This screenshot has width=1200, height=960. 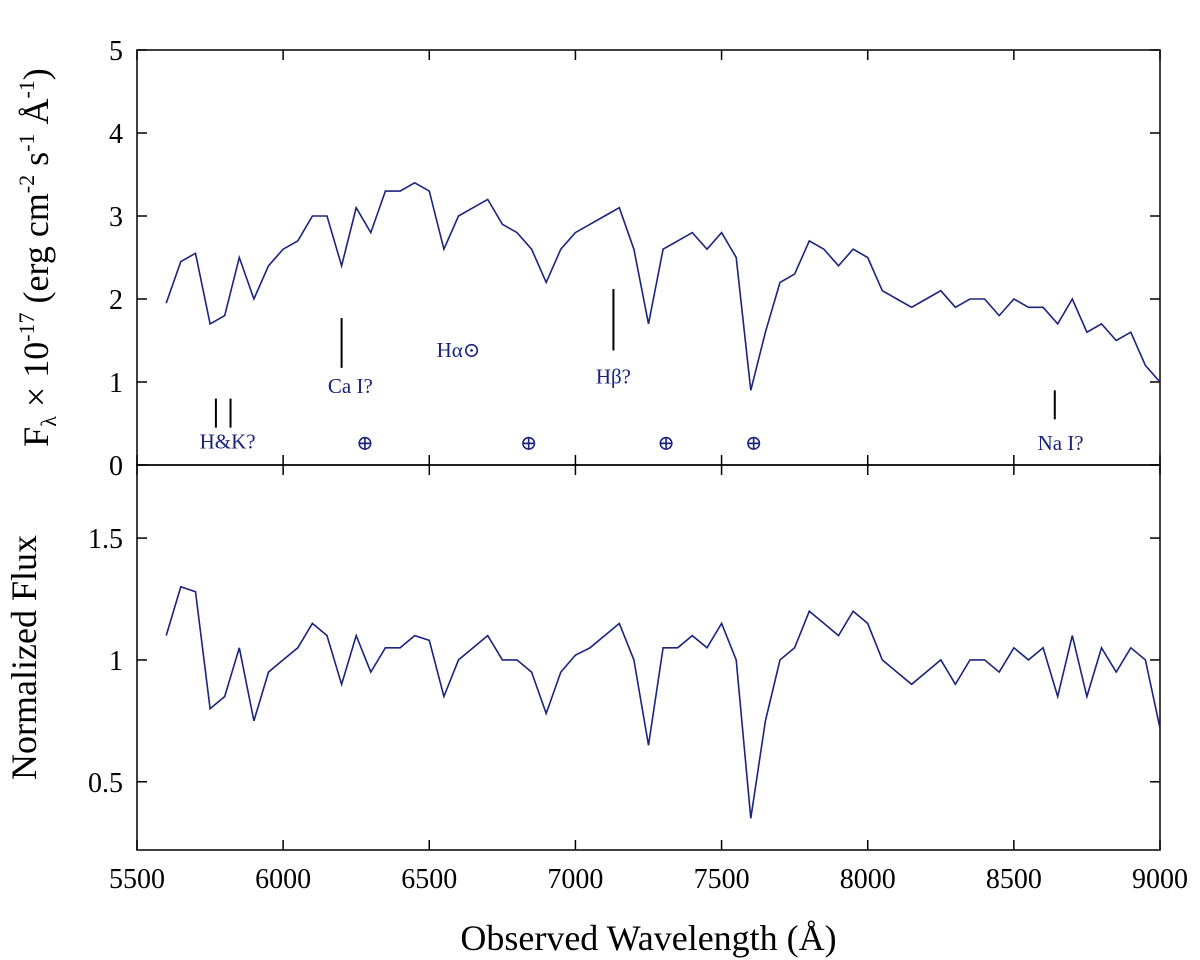 What do you see at coordinates (722, 879) in the screenshot?
I see `x-tick-label: 7500` at bounding box center [722, 879].